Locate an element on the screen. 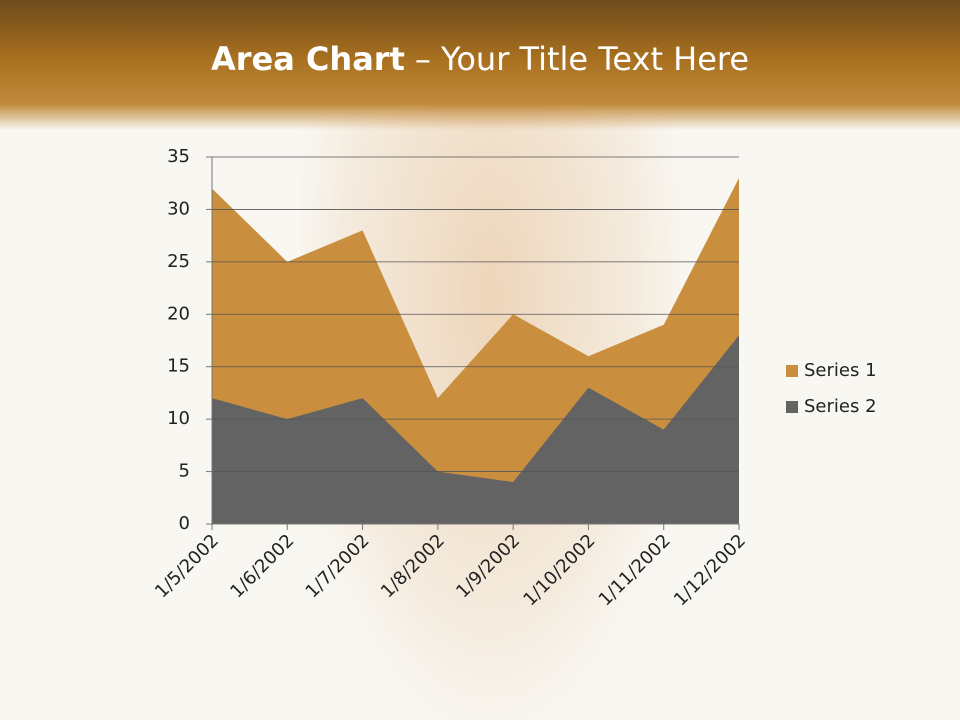 This screenshot has height=720, width=960. chart-title: Area Chart – Your Title Text Here is located at coordinates (480, 59).